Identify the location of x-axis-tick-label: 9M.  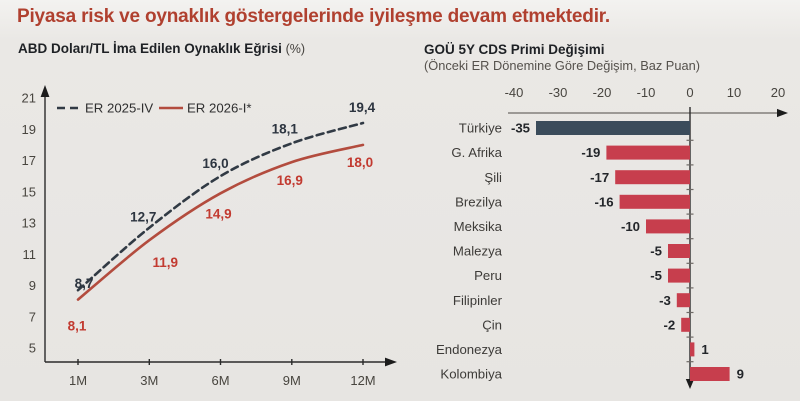
(292, 380).